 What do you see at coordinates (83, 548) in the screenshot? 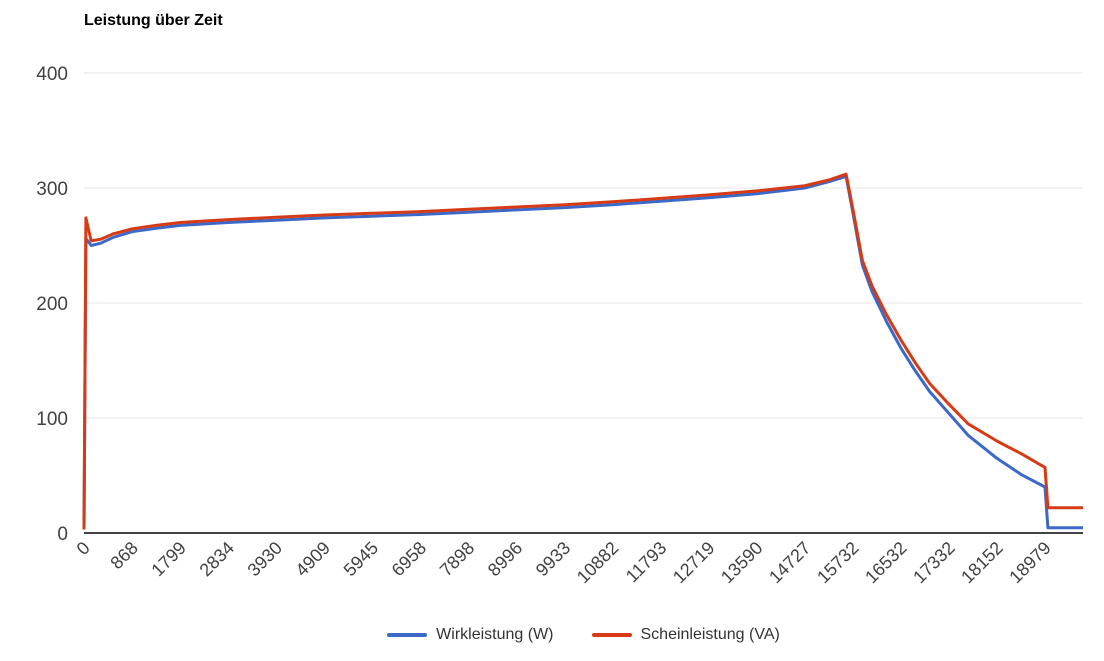
I see `x-axis-tick-label: 0` at bounding box center [83, 548].